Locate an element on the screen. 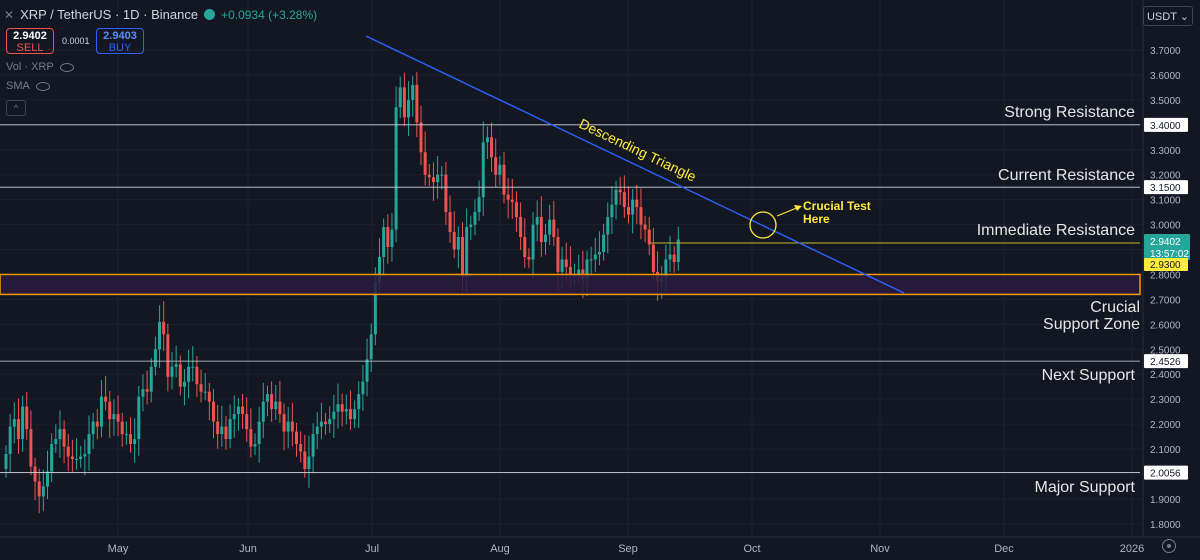 The image size is (1200, 560). level-price-tag-text: 2.0056 is located at coordinates (1165, 474).